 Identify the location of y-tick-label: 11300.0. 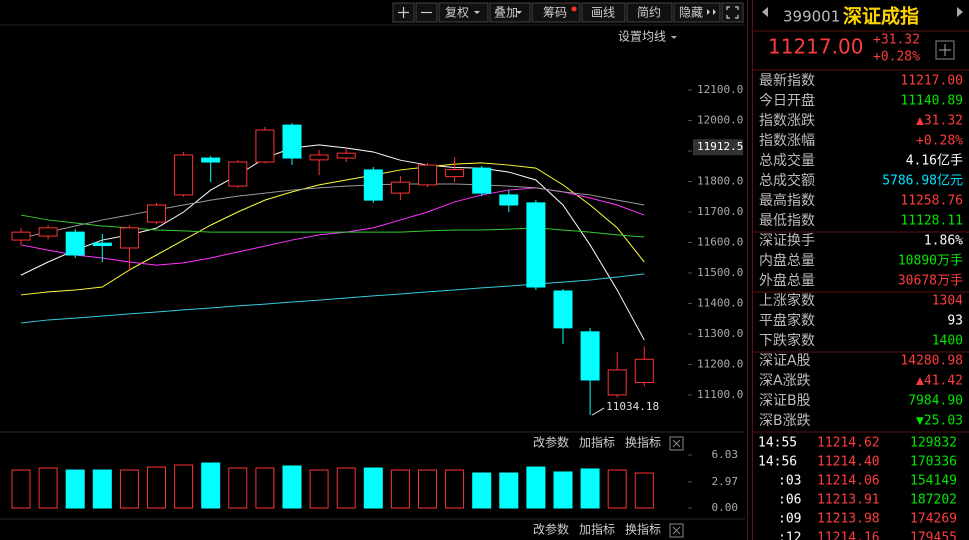
(720, 333).